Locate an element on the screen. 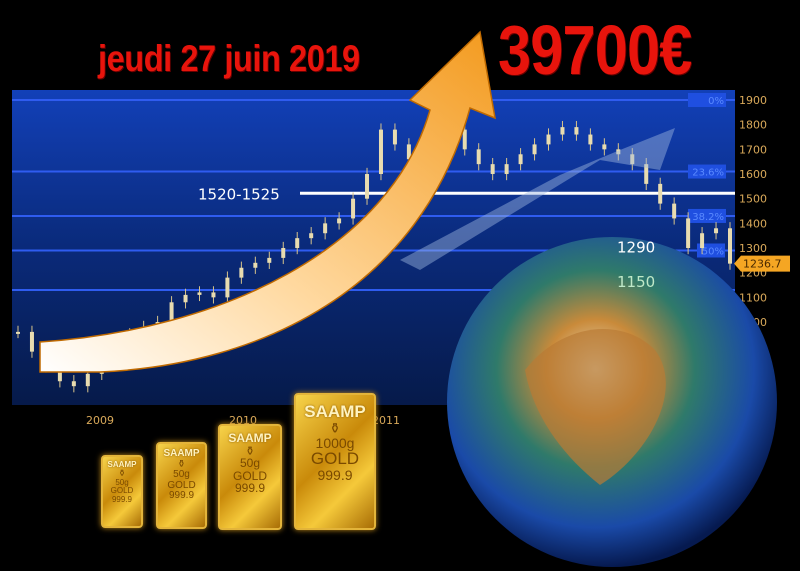 The height and width of the screenshot is (571, 800). level-label-1290: 1290 is located at coordinates (636, 247).